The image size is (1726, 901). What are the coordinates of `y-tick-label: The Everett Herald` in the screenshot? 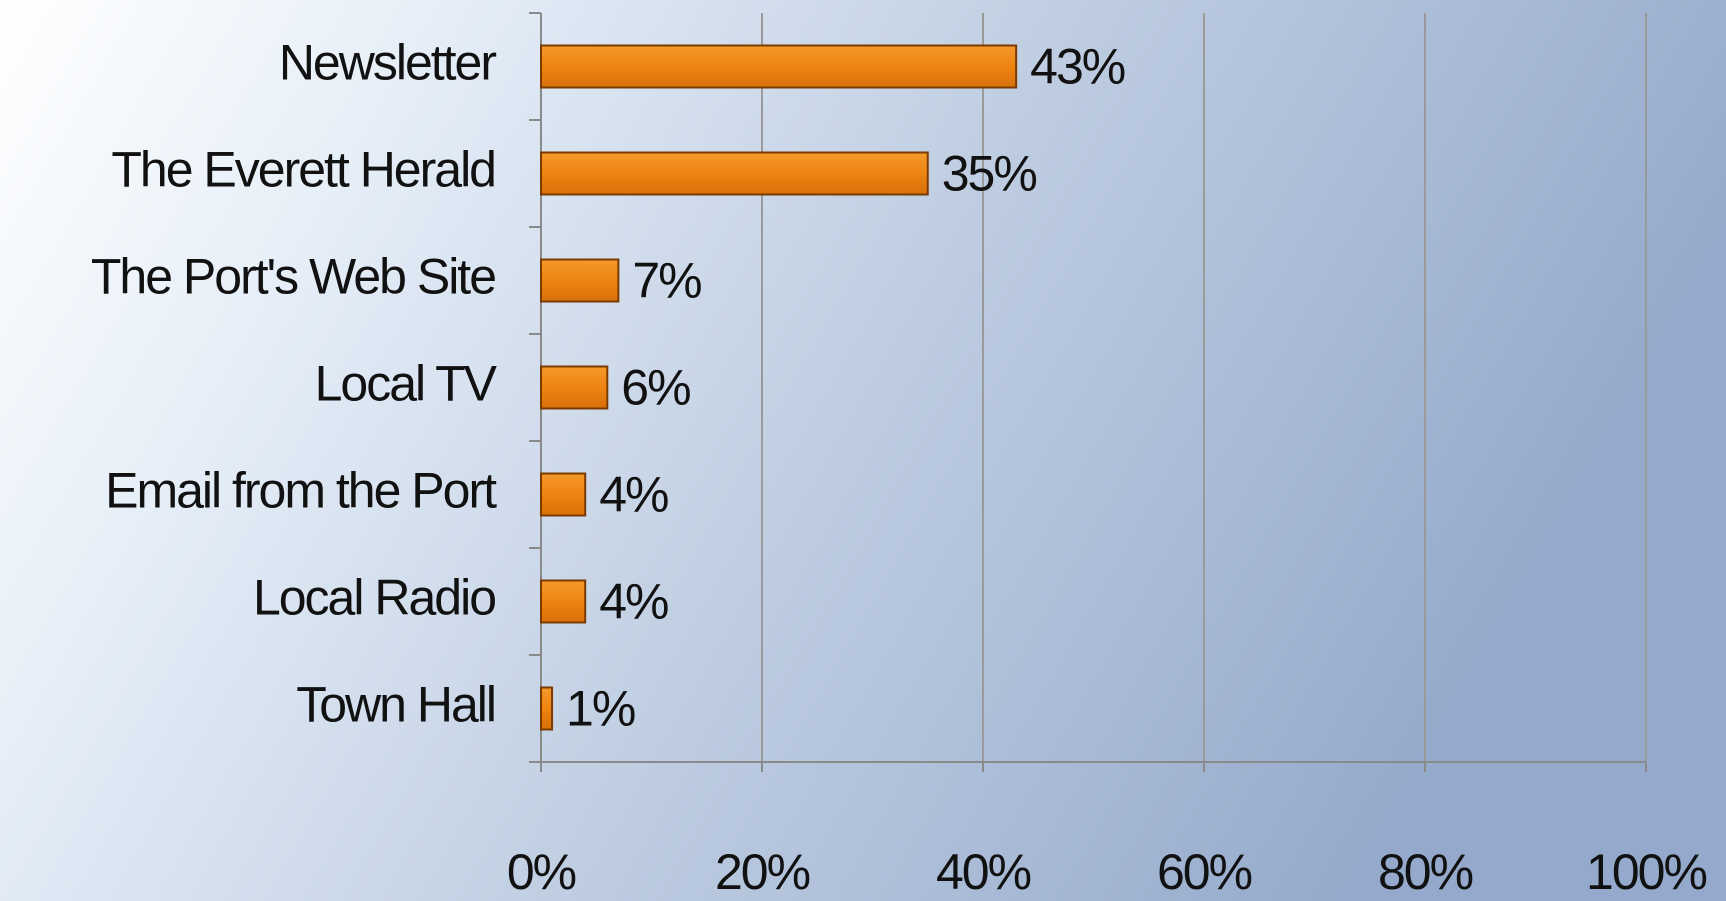 It's located at (303, 170).